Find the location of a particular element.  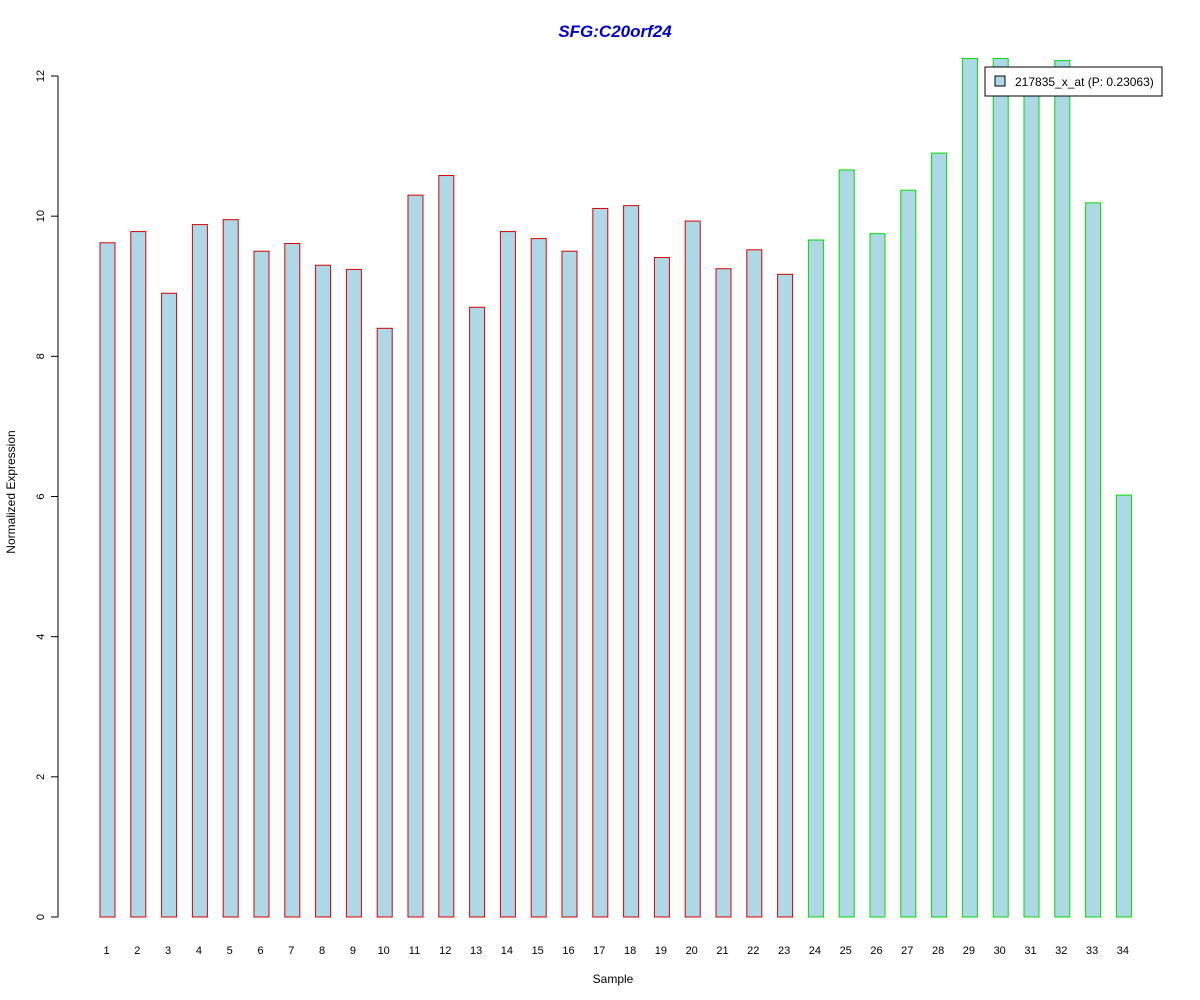

x-tick-label: 5 is located at coordinates (230, 951).